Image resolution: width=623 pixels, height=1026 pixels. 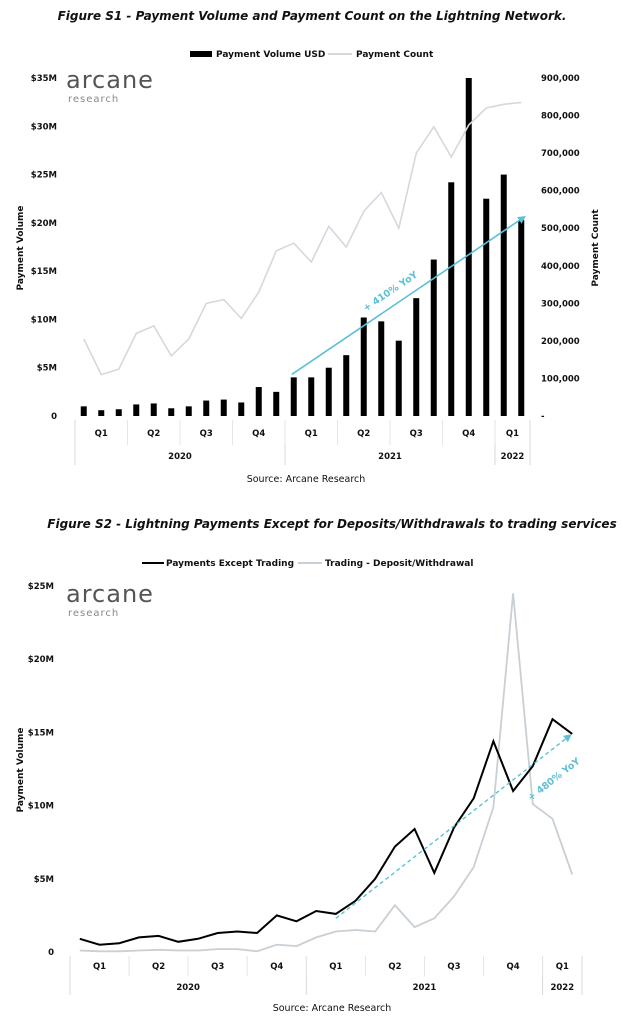 What do you see at coordinates (201, 54) in the screenshot?
I see `legend-swatch-payment-volume` at bounding box center [201, 54].